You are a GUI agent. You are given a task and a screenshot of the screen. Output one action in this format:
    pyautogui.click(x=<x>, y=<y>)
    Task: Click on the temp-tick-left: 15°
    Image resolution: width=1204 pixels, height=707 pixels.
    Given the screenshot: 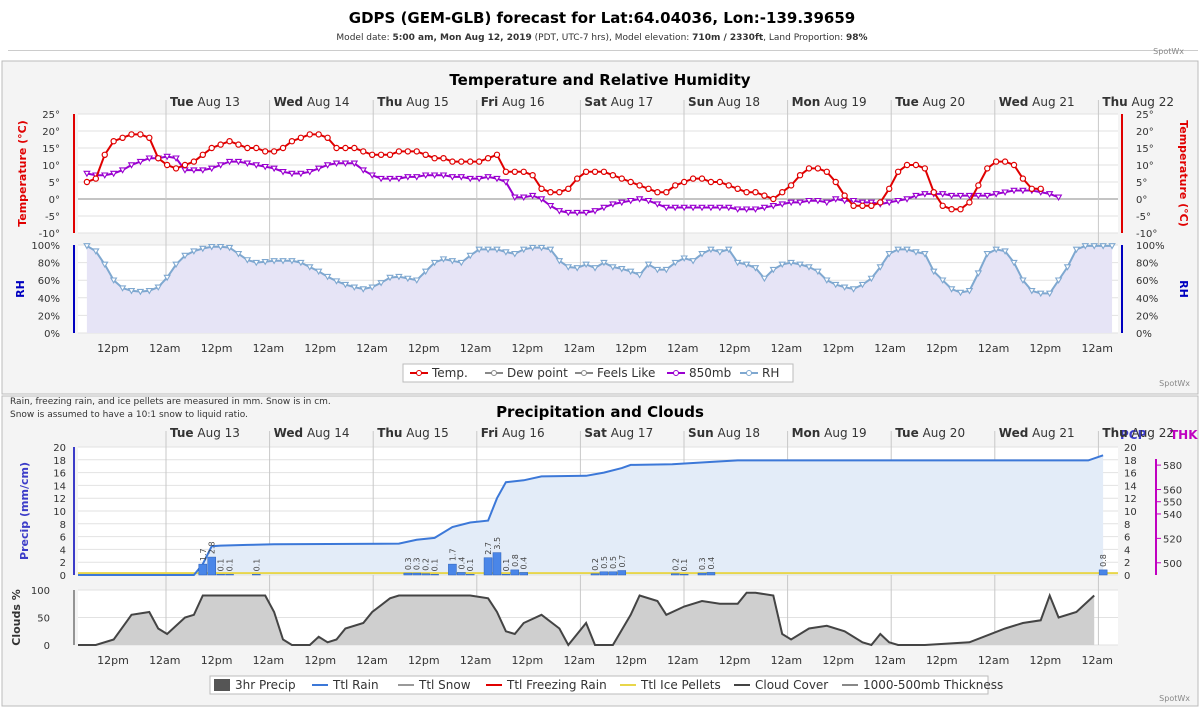 What is the action you would take?
    pyautogui.click(x=51, y=149)
    